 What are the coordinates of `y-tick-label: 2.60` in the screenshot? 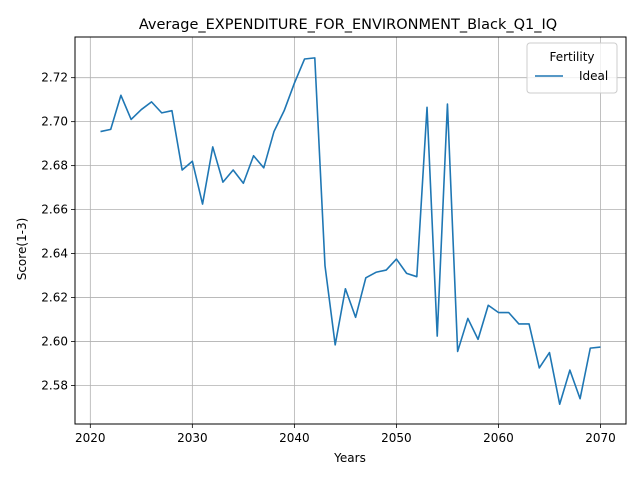 It's located at (54, 342).